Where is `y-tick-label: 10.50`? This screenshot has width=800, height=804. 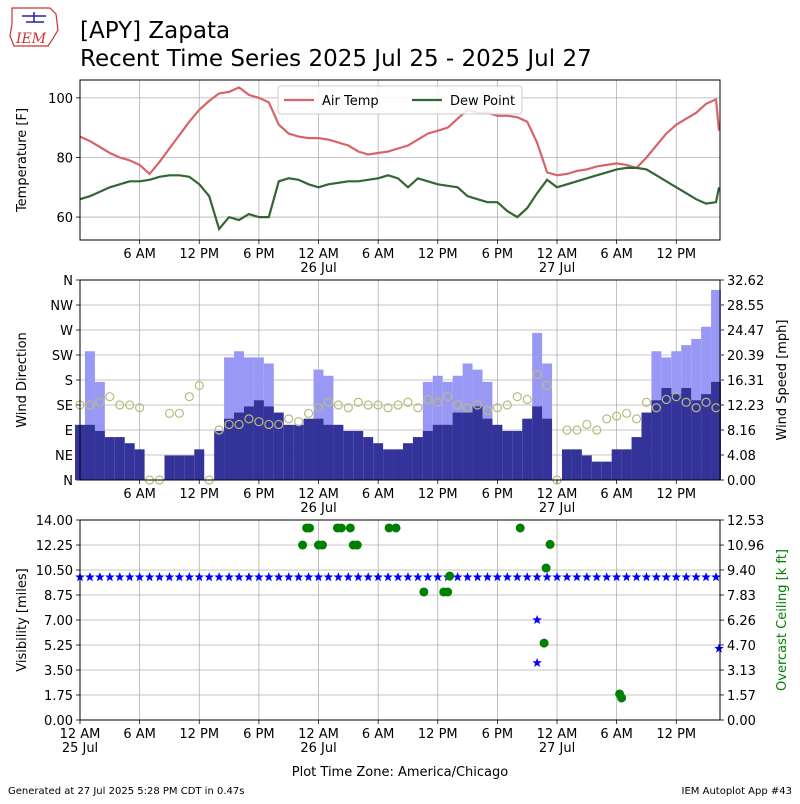 y-tick-label: 10.50 is located at coordinates (54, 571).